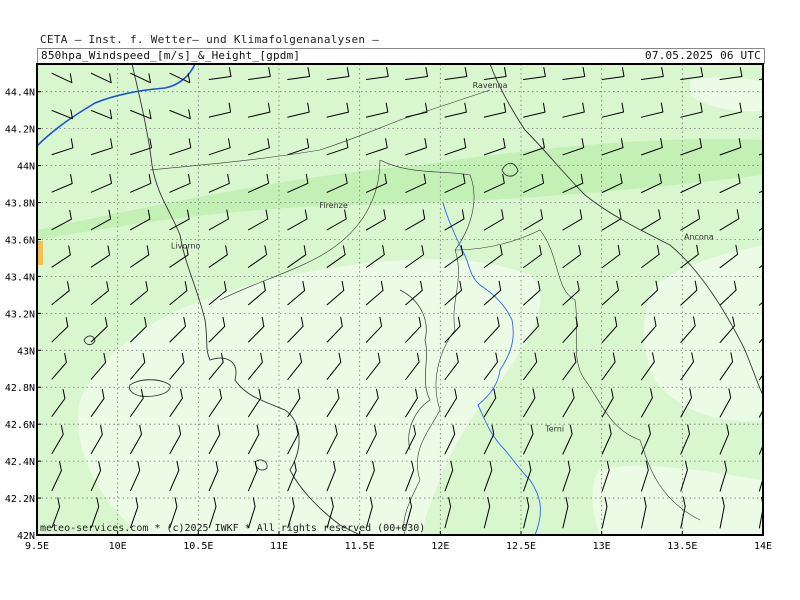 The width and height of the screenshot is (800, 600). Describe the element at coordinates (677, 500) in the screenshot. I see `shade-light-area-se` at that location.